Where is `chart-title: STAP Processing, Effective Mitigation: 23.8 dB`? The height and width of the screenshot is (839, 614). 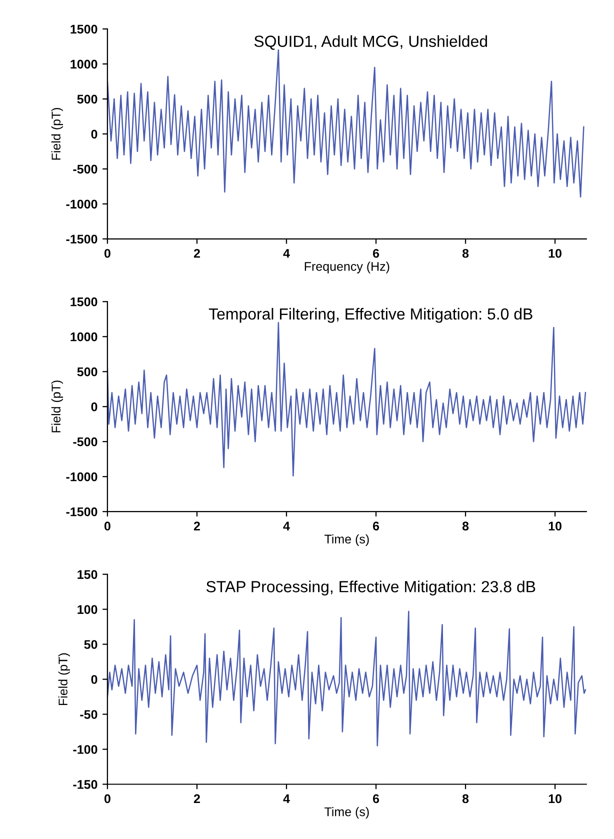 chart-title: STAP Processing, Effective Mitigation: 23.8 dB is located at coordinates (371, 588).